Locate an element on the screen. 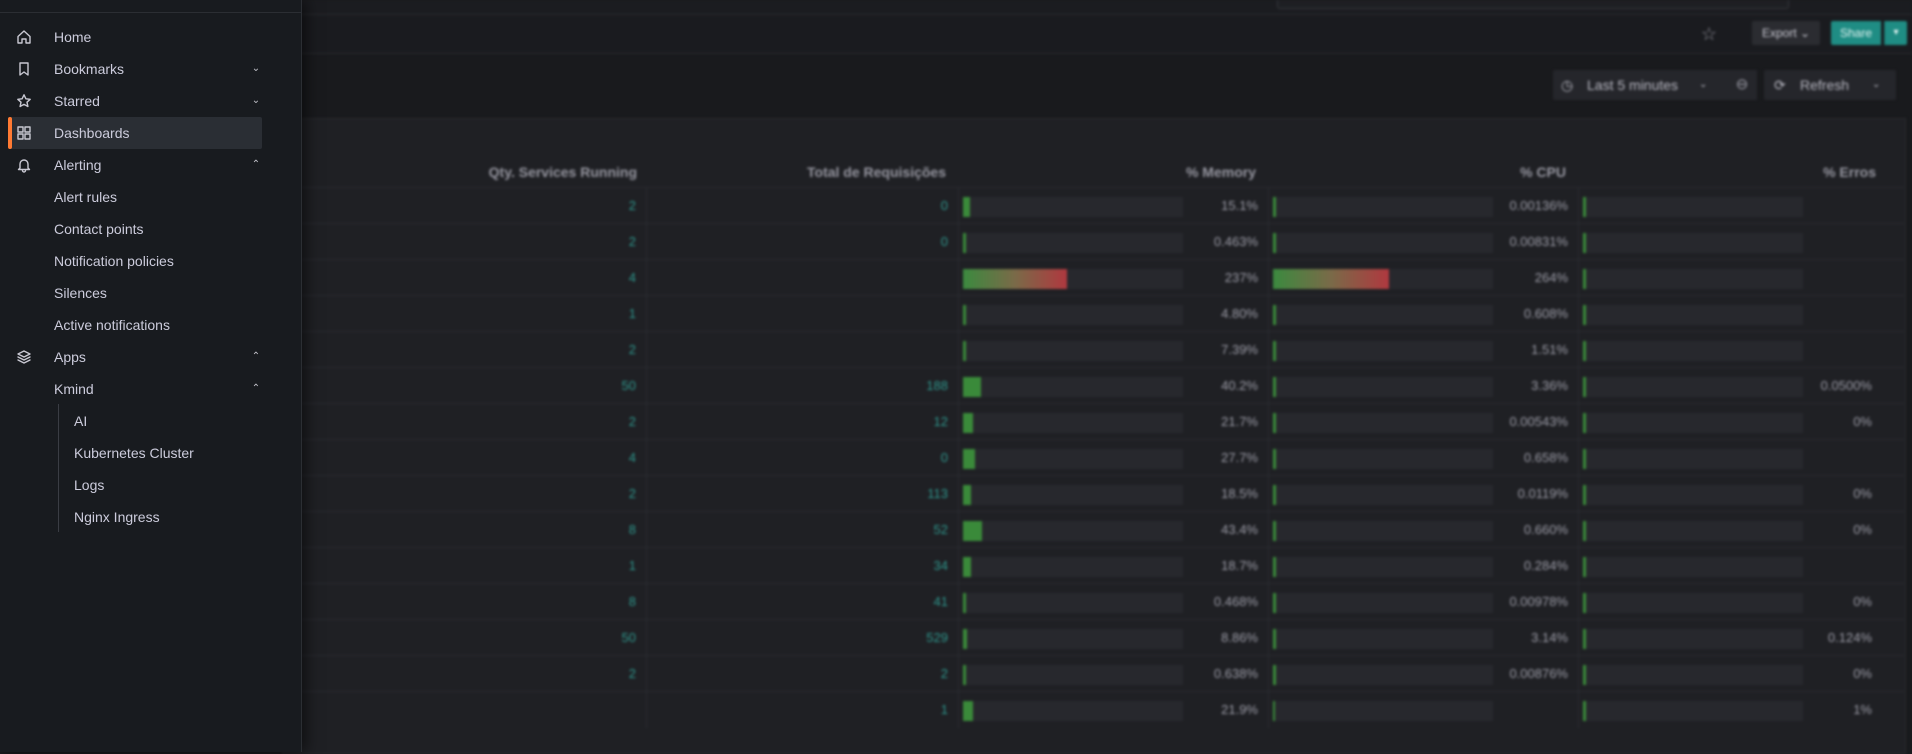 The width and height of the screenshot is (1912, 754). memory-cell: 8.86% is located at coordinates (1239, 637).